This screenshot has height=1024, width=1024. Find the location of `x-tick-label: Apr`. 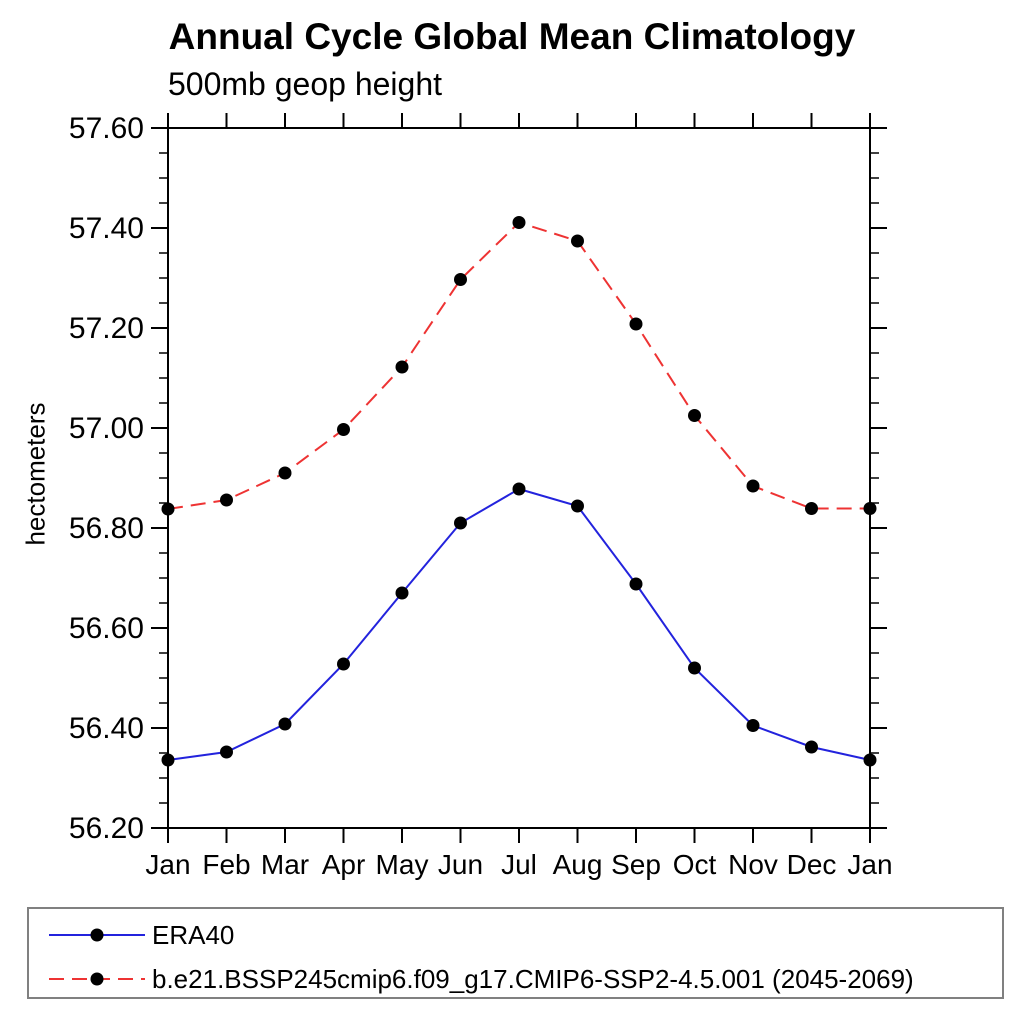

x-tick-label: Apr is located at coordinates (344, 864).